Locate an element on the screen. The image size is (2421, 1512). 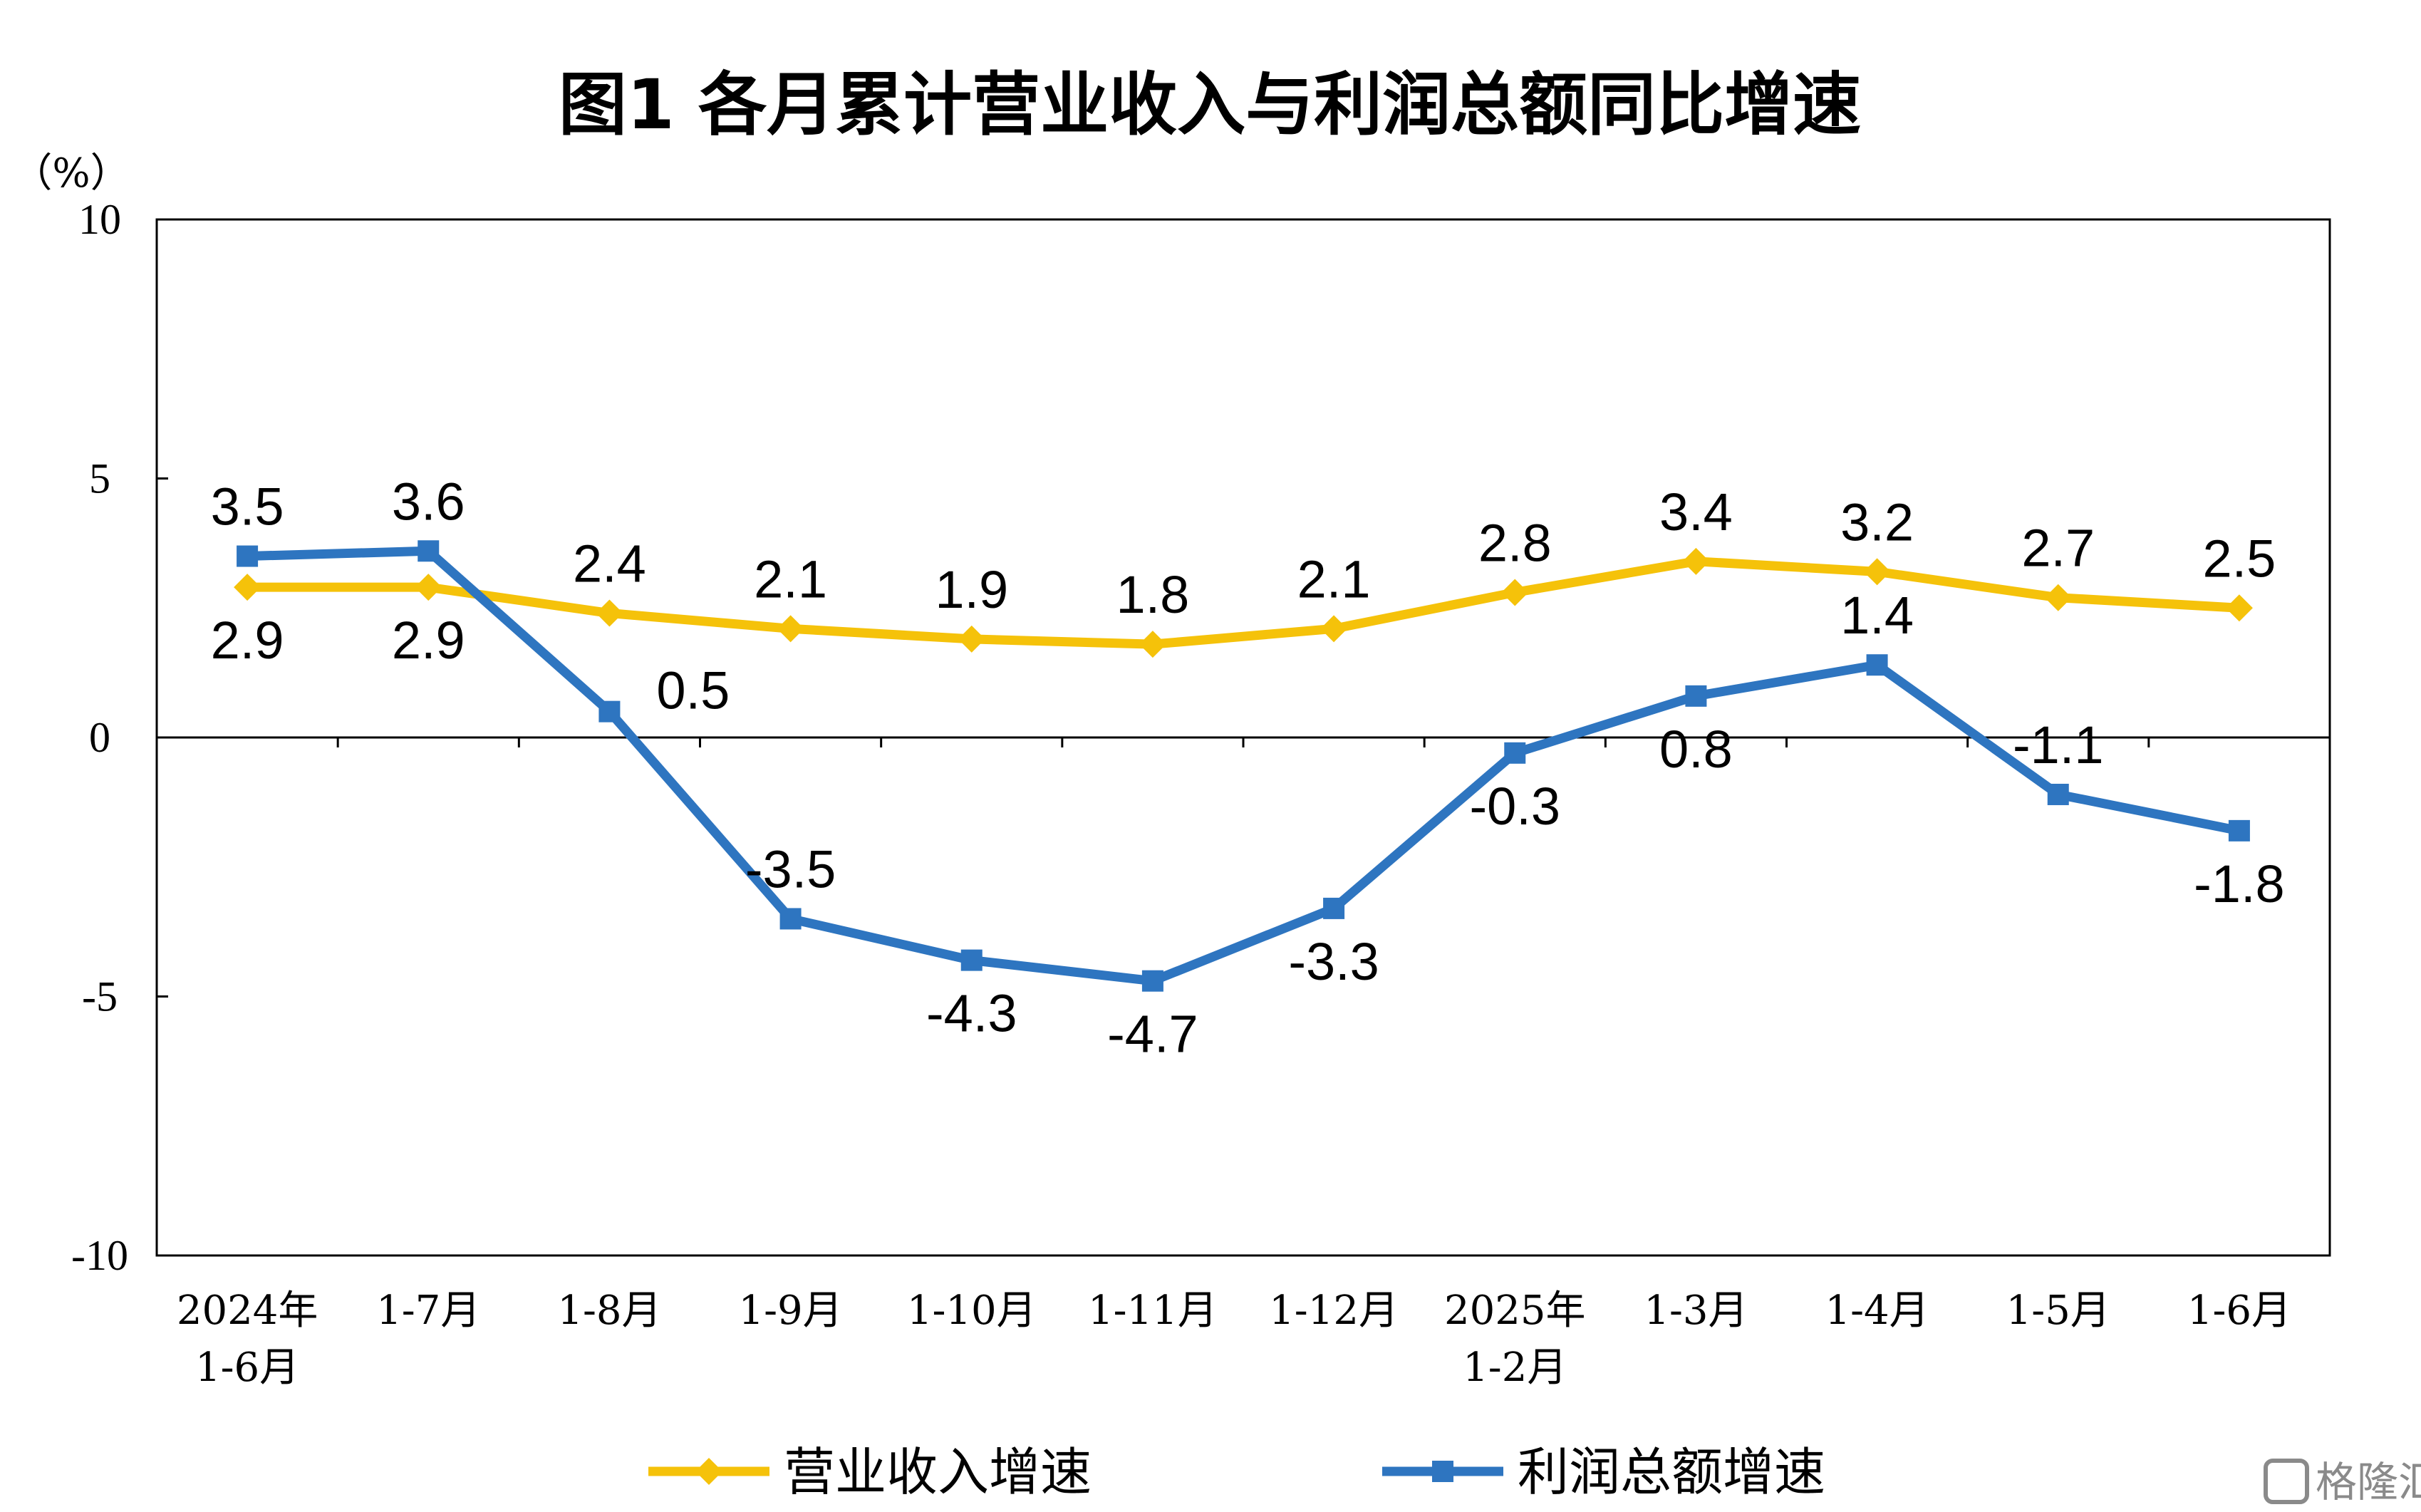
x-category-label: 1-12月 is located at coordinates (1334, 1311).